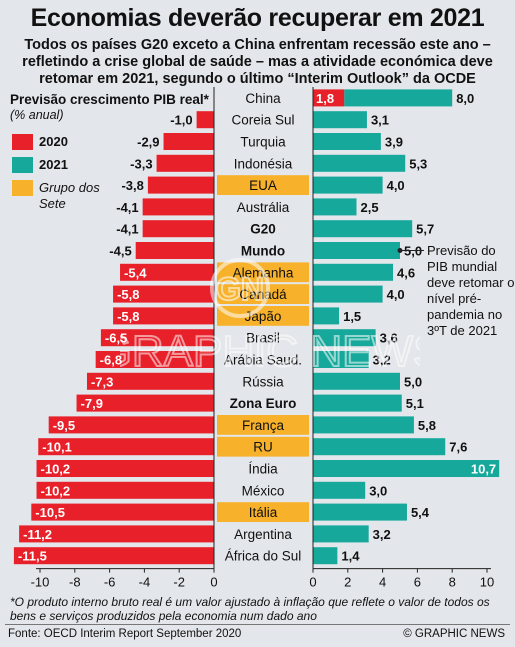  What do you see at coordinates (263, 534) in the screenshot?
I see `category-label: Argentina` at bounding box center [263, 534].